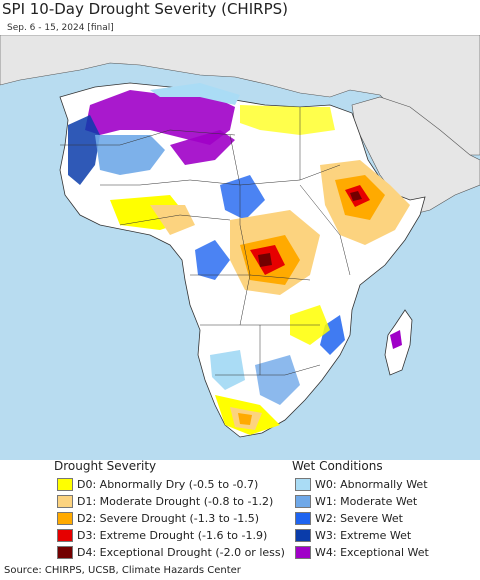  I want to click on legend-item-w0: W0: Abnormally Wet, so click(361, 484).